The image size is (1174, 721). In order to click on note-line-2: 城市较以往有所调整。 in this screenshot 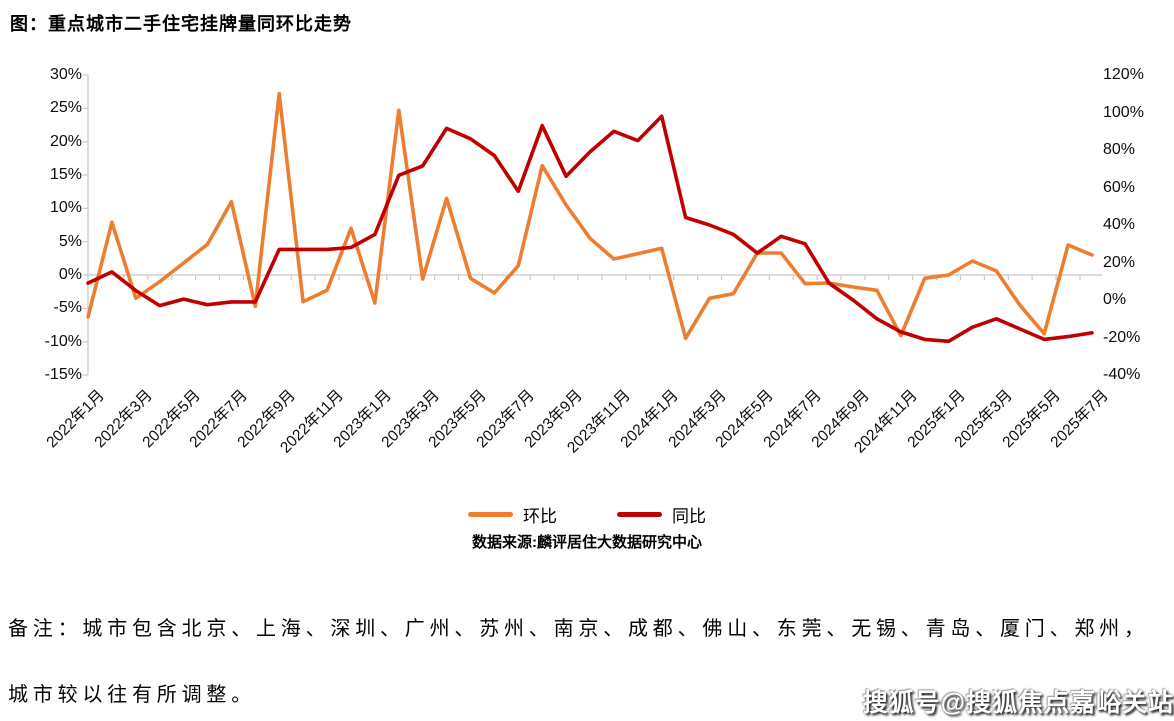, I will do `click(132, 695)`.